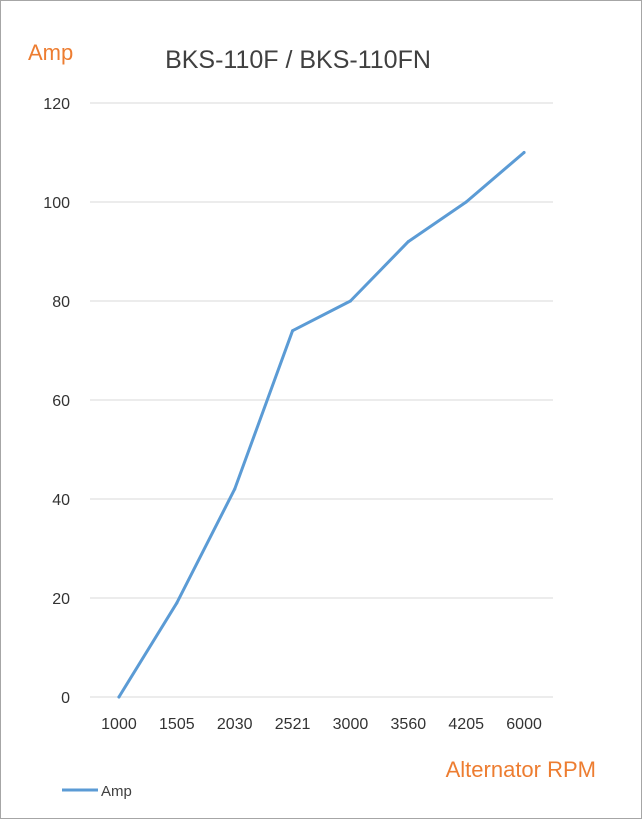 The height and width of the screenshot is (819, 642). Describe the element at coordinates (521, 769) in the screenshot. I see `x-axis-title: Alternator RPM` at that location.